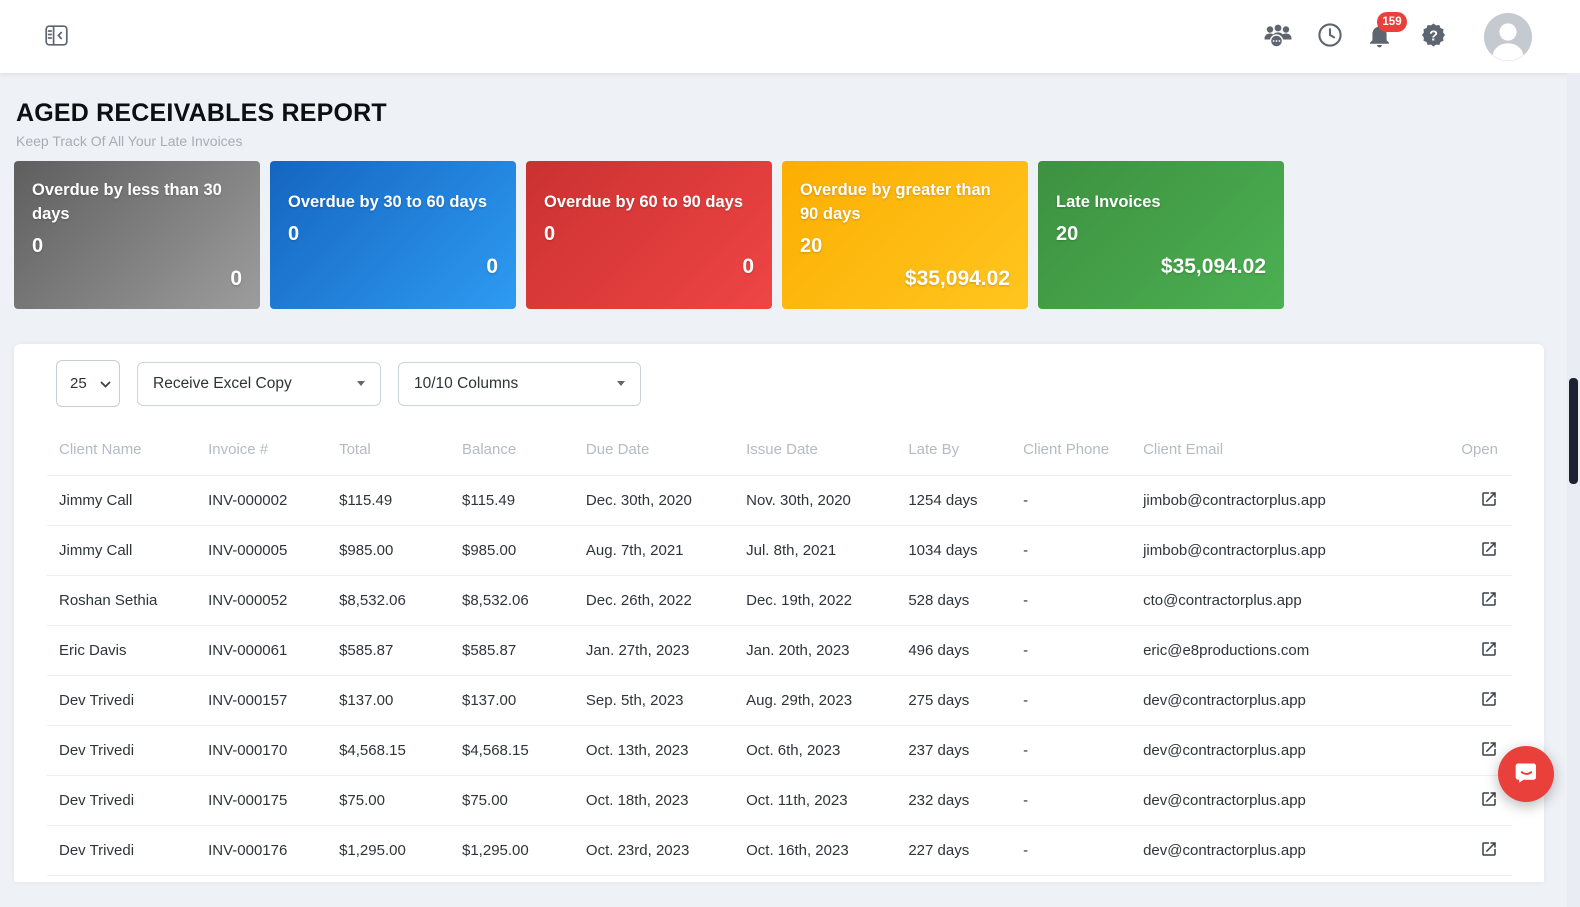 The width and height of the screenshot is (1580, 907). Describe the element at coordinates (815, 500) in the screenshot. I see `cell-issue-date: Nov. 30th, 2020` at that location.